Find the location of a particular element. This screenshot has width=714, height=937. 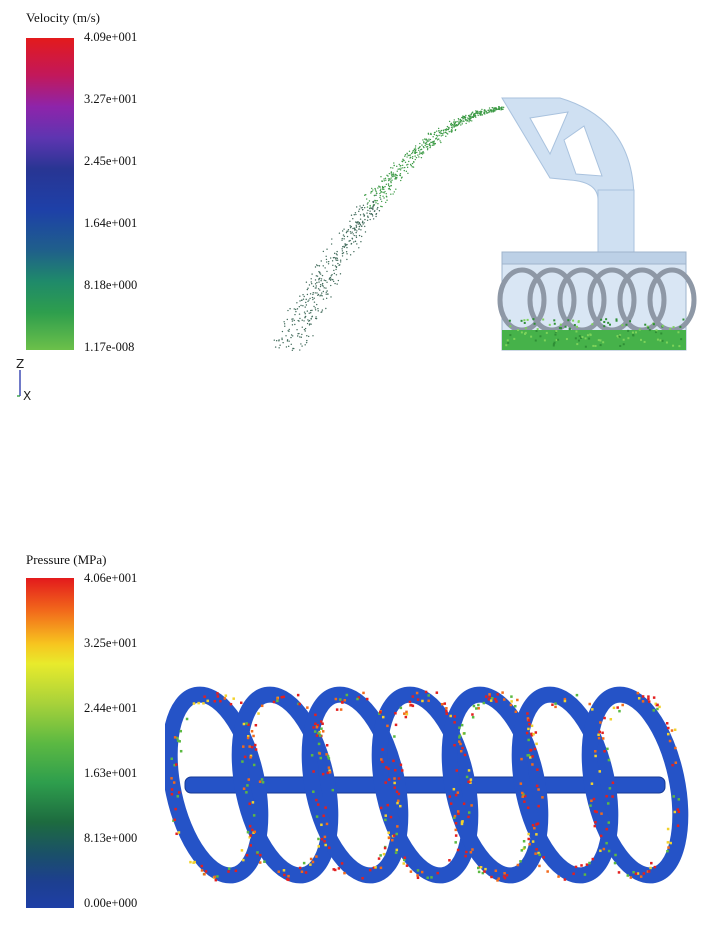

pressure-legend-title: Pressure (MPa) is located at coordinates (66, 559).